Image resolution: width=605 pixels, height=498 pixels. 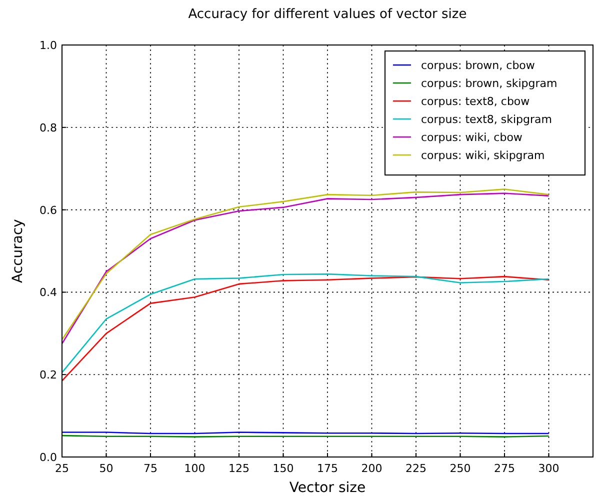 I want to click on y-tick-label: 1.0, so click(x=48, y=45).